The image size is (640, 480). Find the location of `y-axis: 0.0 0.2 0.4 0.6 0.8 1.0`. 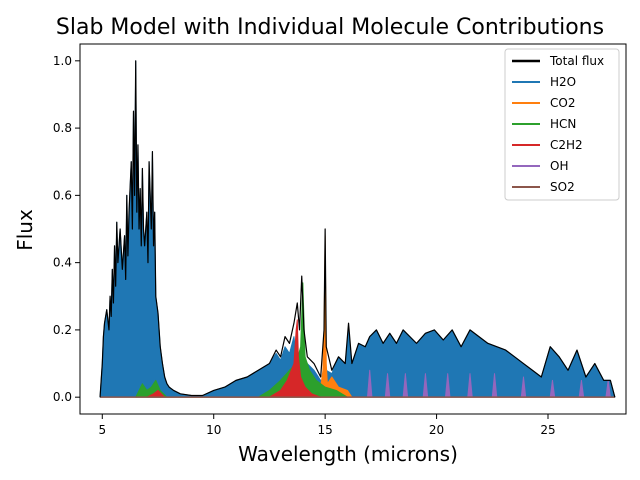

y-axis: 0.0 0.2 0.4 0.6 0.8 1.0 is located at coordinates (66, 229).